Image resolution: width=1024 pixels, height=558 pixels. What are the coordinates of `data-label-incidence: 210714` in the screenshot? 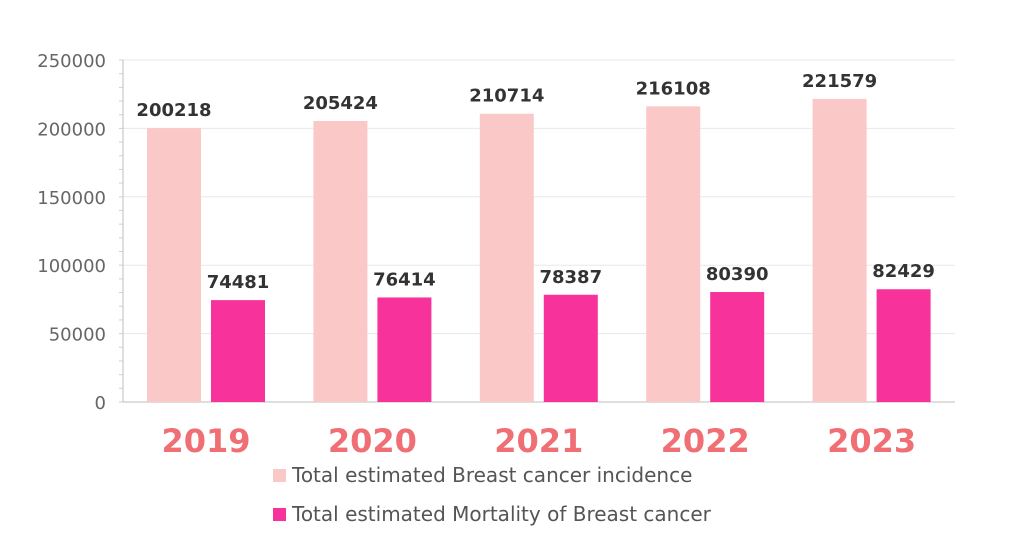 It's located at (506, 96).